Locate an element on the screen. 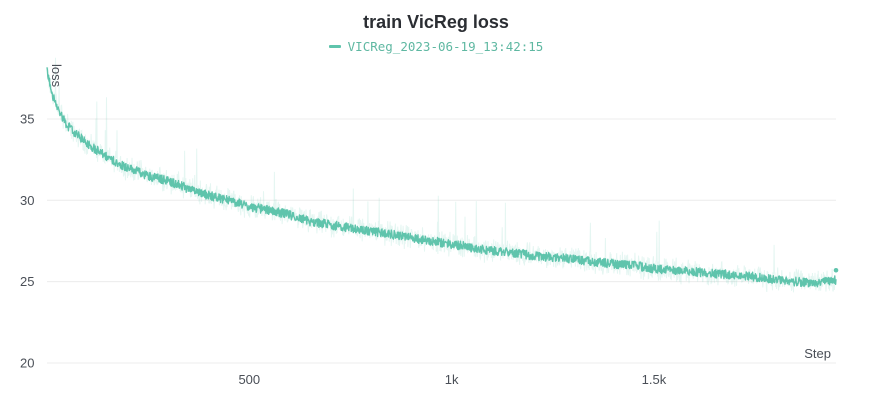  chart-title: train VicReg loss is located at coordinates (436, 22).